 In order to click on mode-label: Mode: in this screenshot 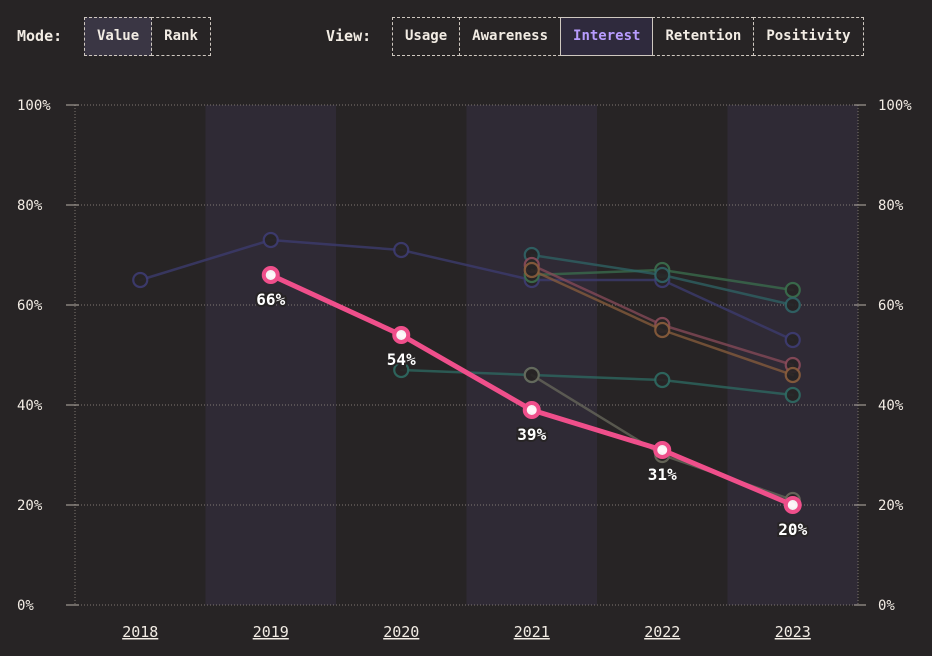, I will do `click(40, 36)`.